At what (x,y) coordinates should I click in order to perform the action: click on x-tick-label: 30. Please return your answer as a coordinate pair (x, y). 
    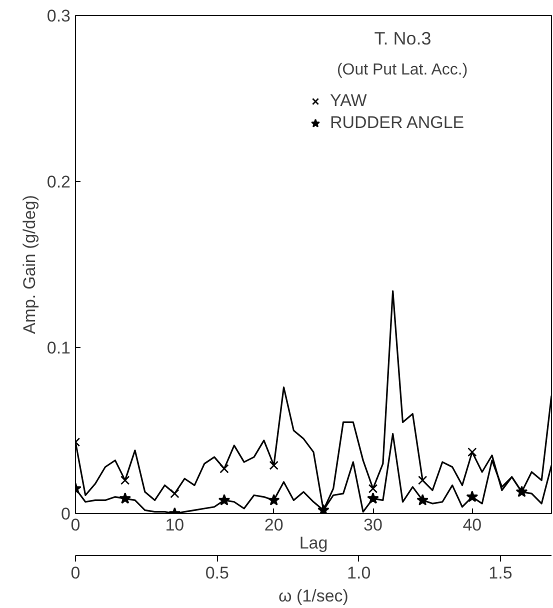
    Looking at the image, I should click on (373, 525).